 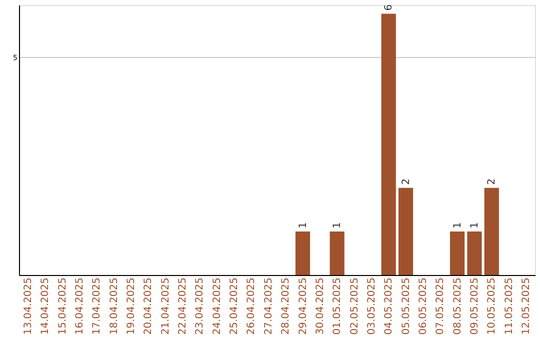 I want to click on x-tick-label: 01.05.2025, so click(x=338, y=306).